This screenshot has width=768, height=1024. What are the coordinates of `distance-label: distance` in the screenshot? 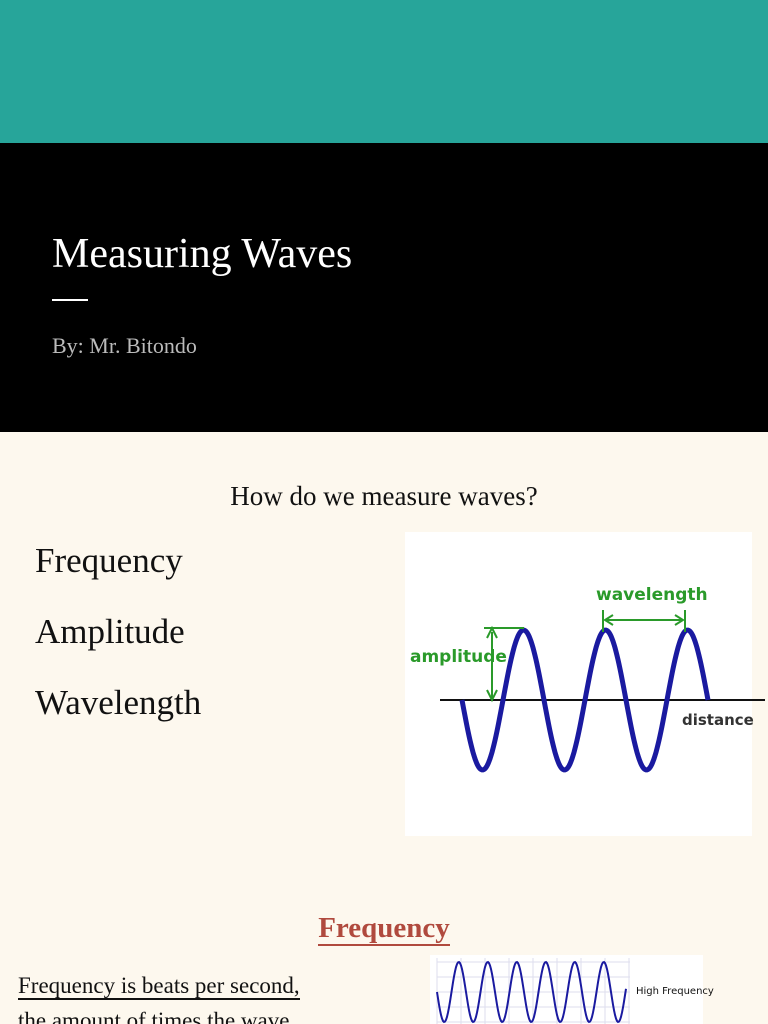 It's located at (718, 720).